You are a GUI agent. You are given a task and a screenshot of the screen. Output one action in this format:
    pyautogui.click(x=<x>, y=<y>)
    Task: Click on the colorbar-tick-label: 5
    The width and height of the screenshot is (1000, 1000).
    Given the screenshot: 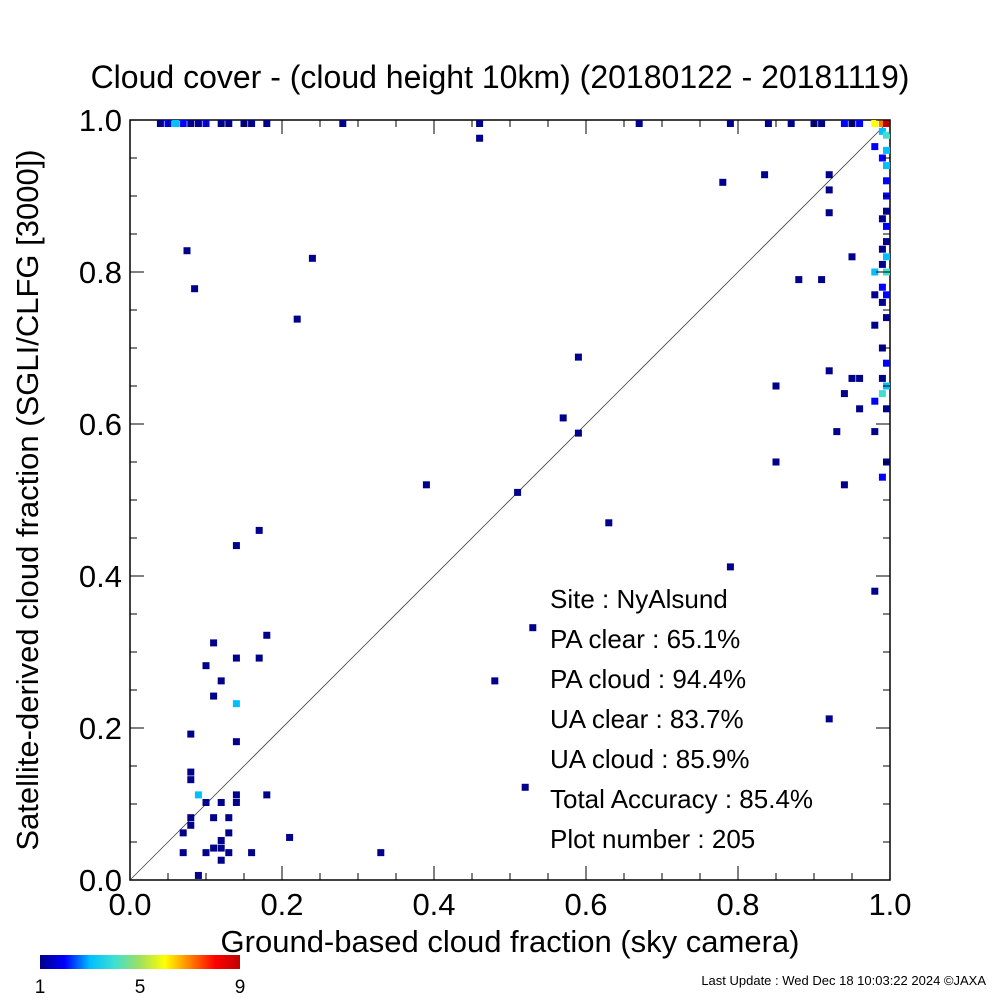 What is the action you would take?
    pyautogui.click(x=140, y=987)
    